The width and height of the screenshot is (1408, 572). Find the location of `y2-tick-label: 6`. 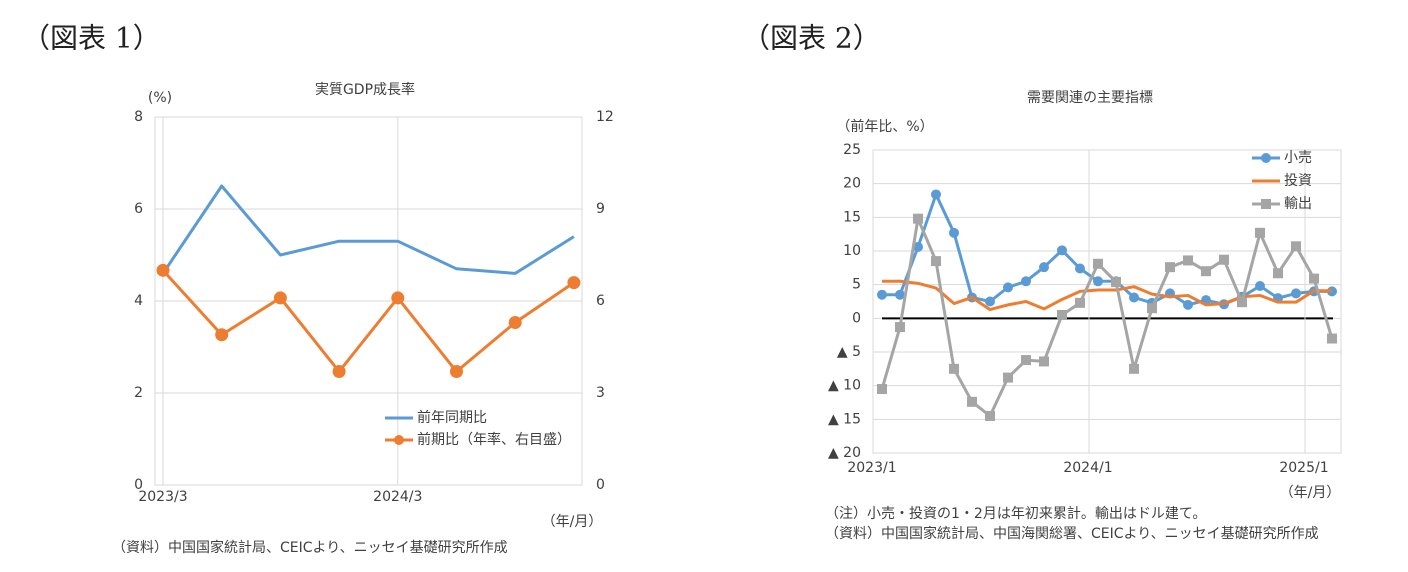

y2-tick-label: 6 is located at coordinates (600, 301).